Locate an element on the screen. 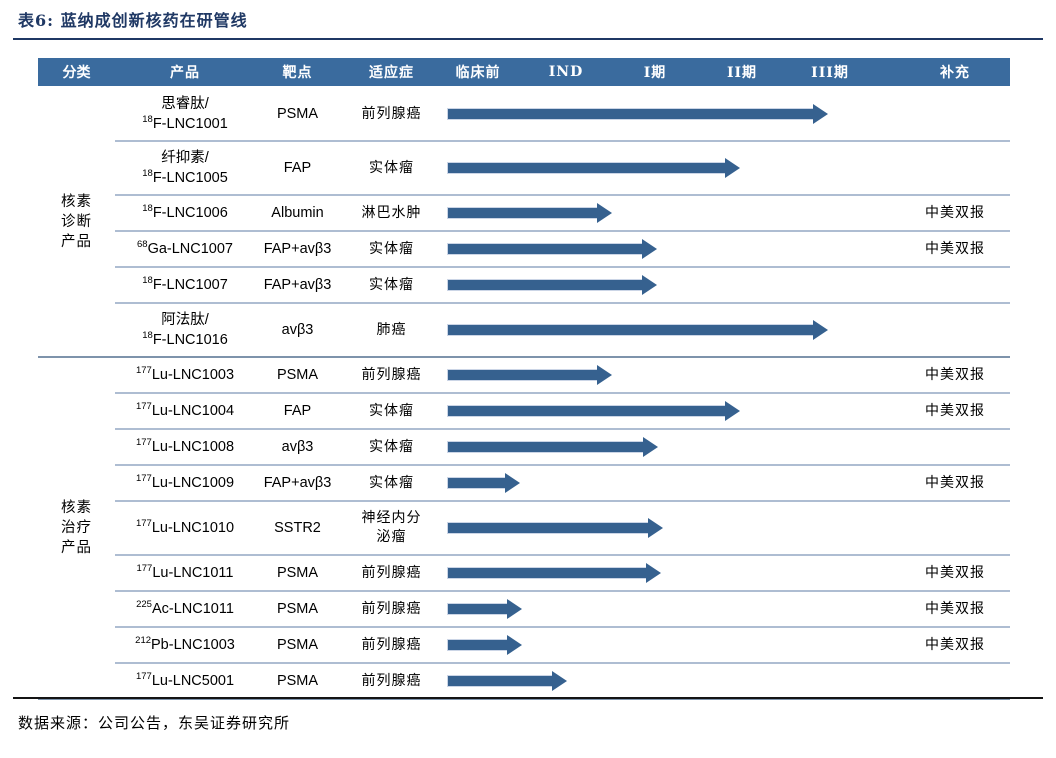 This screenshot has width=1056, height=758. target-value: avβ3 is located at coordinates (297, 446).